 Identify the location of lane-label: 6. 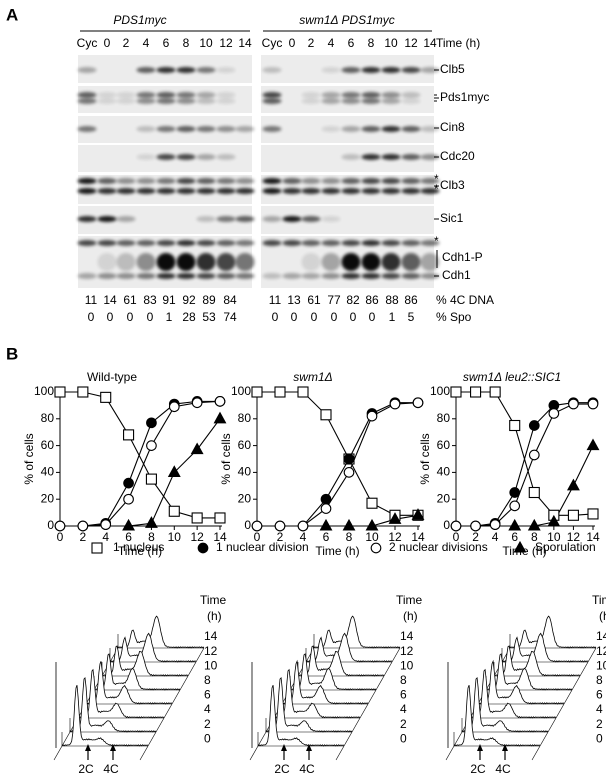
(351, 43).